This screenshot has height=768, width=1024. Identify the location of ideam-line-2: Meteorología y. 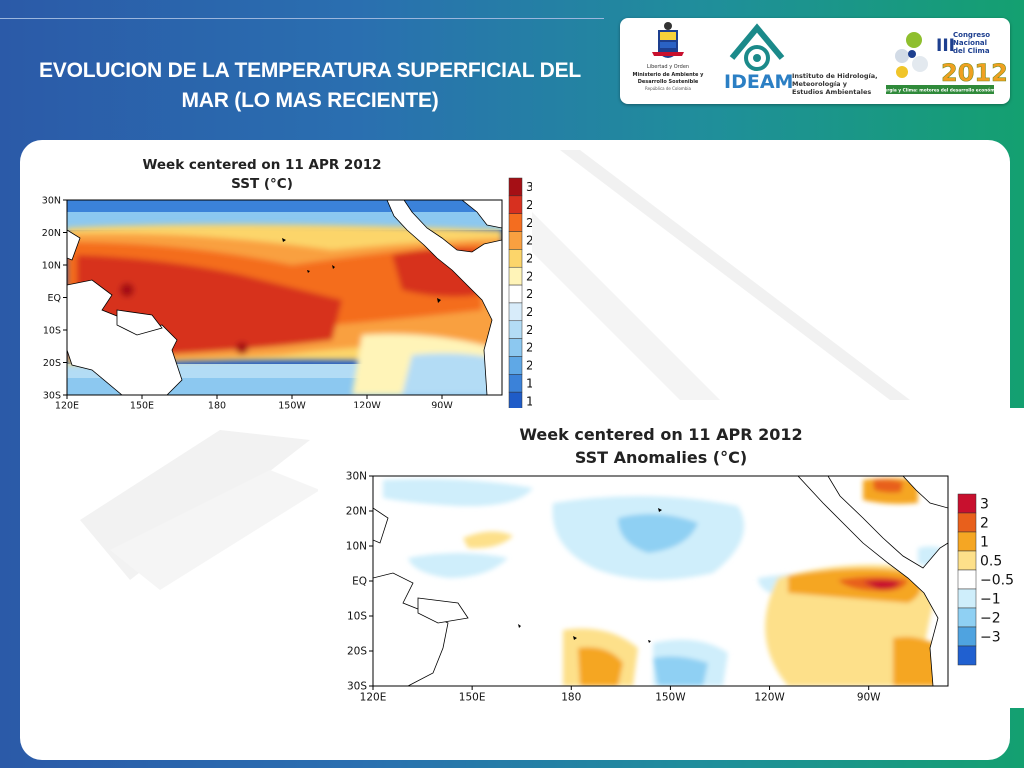
(820, 84).